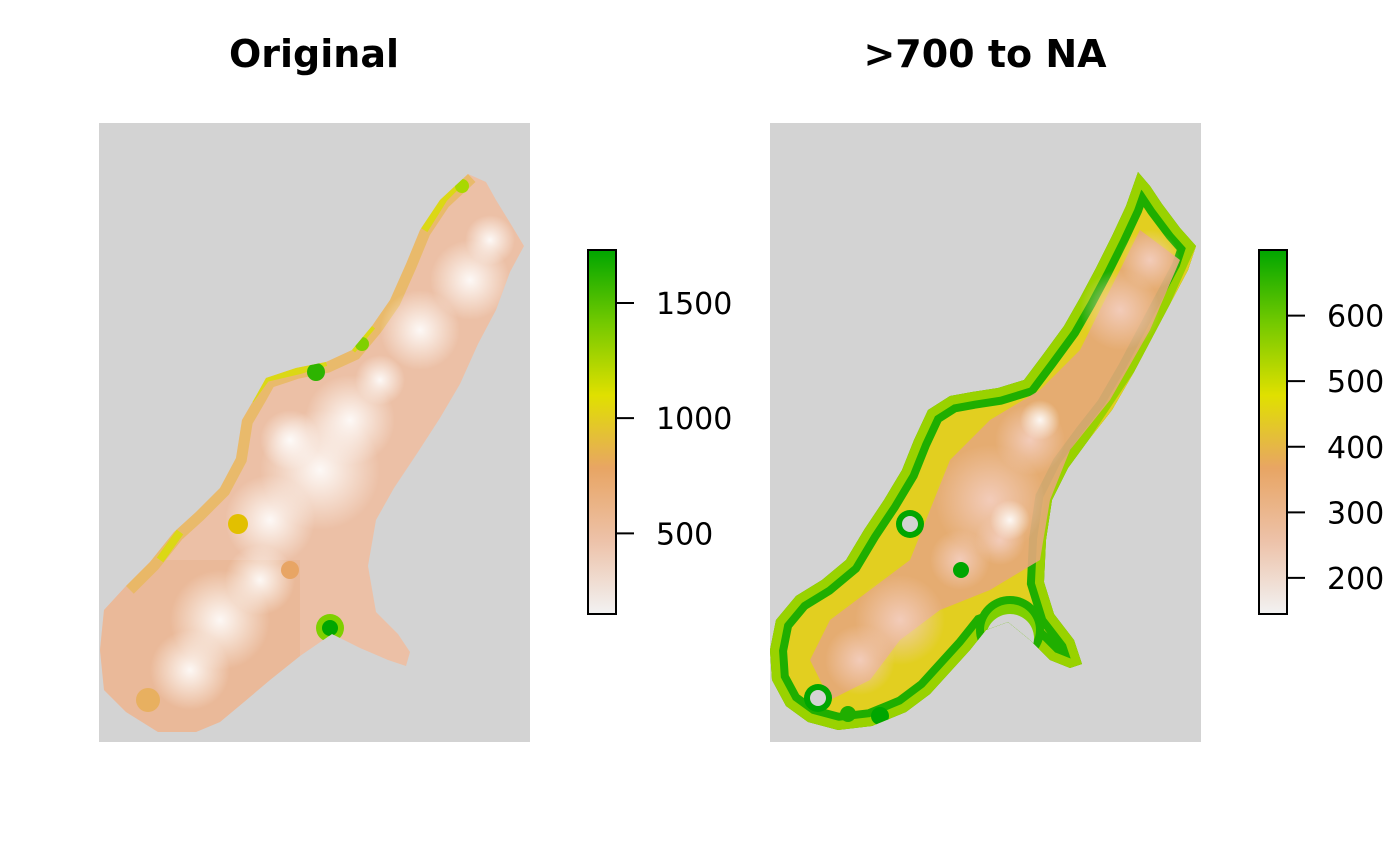 The height and width of the screenshot is (866, 1400). What do you see at coordinates (314, 54) in the screenshot?
I see `panel-title: Original` at bounding box center [314, 54].